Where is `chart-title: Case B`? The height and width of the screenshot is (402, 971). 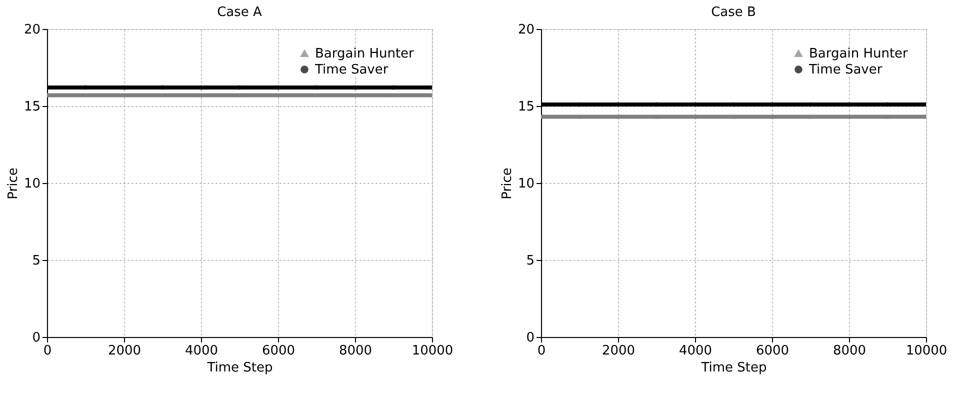 chart-title: Case B is located at coordinates (733, 12).